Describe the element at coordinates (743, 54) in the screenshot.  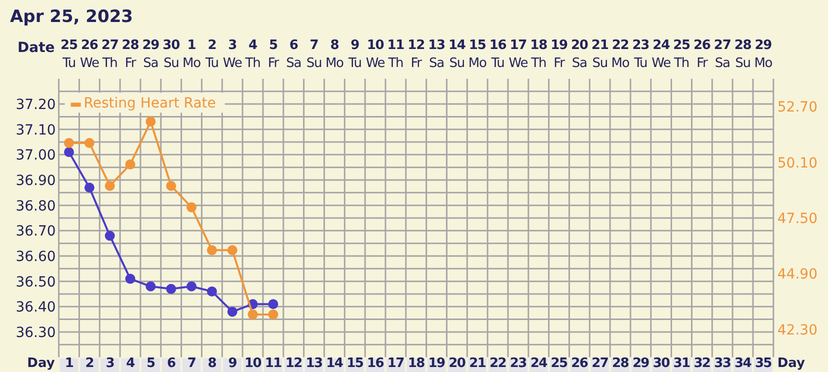
I see `x2-tick-label: 28 Su` at that location.